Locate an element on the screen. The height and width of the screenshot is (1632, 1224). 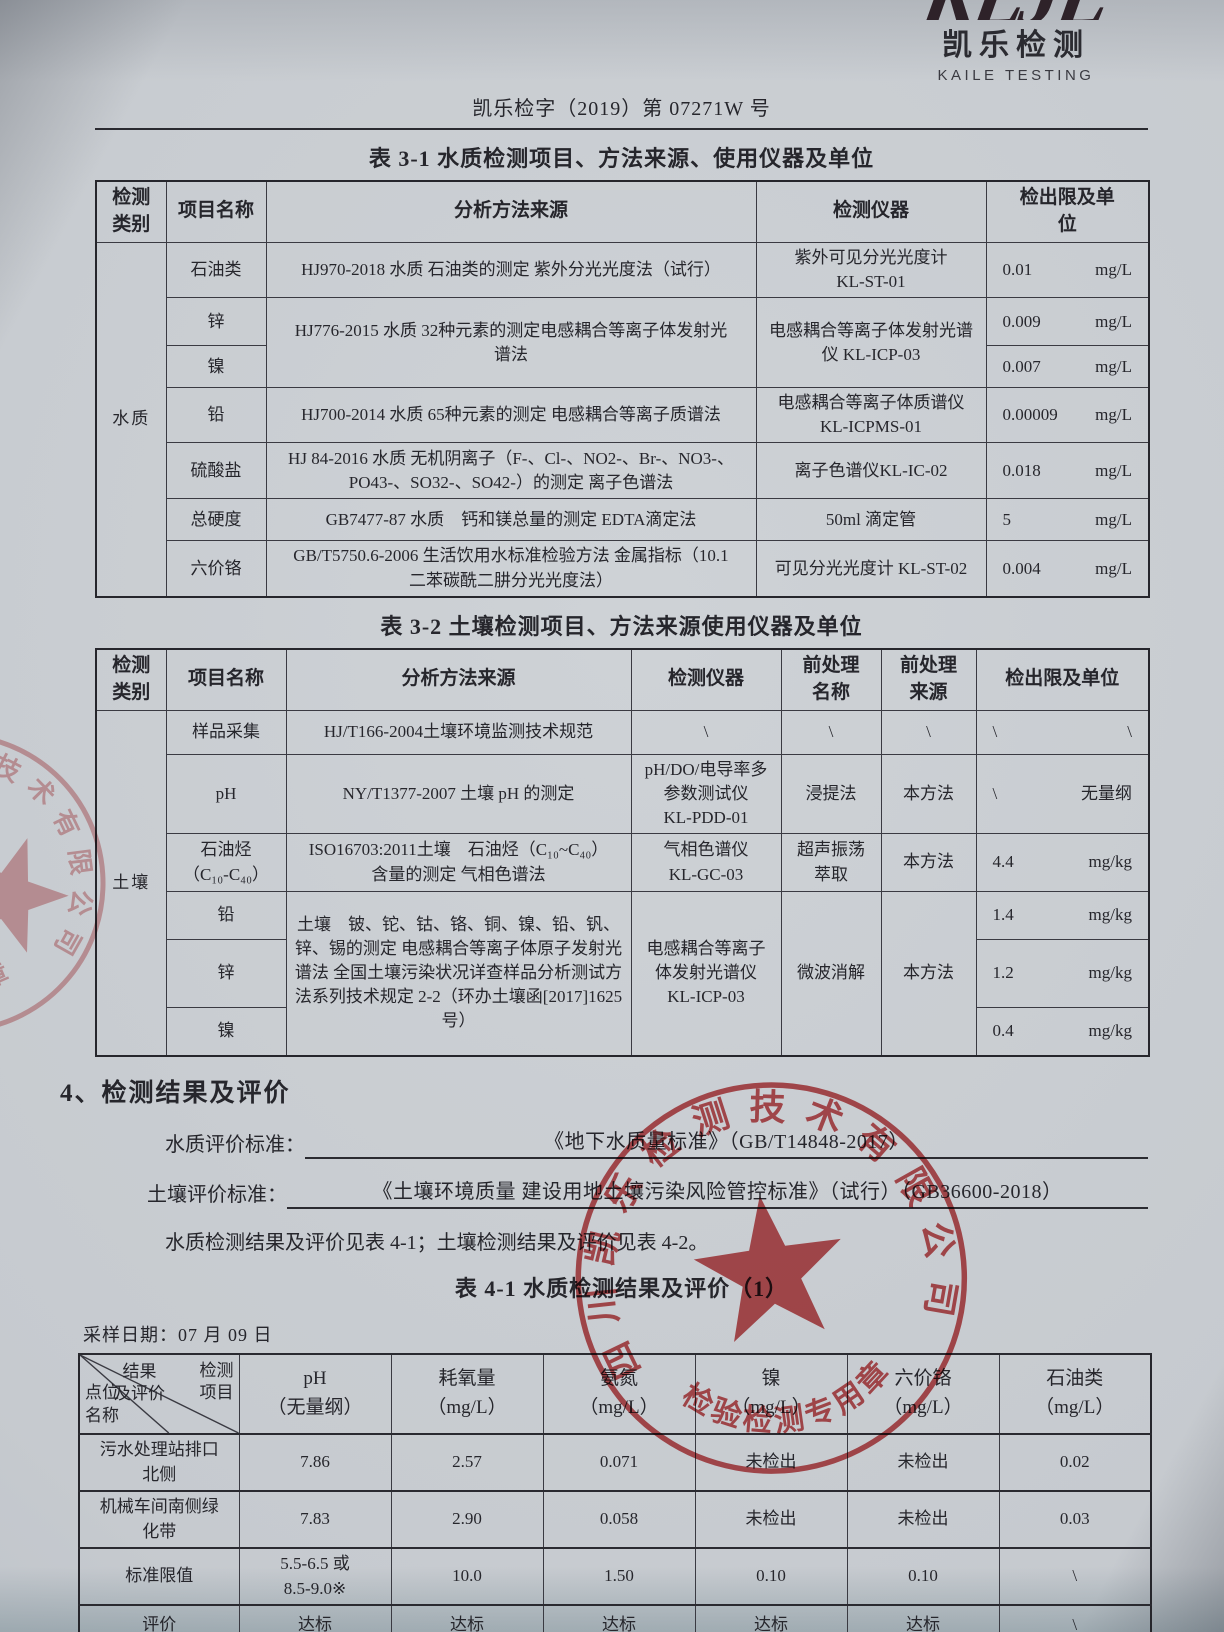
column-header: 六价铬 （mg/L） is located at coordinates (923, 1393).